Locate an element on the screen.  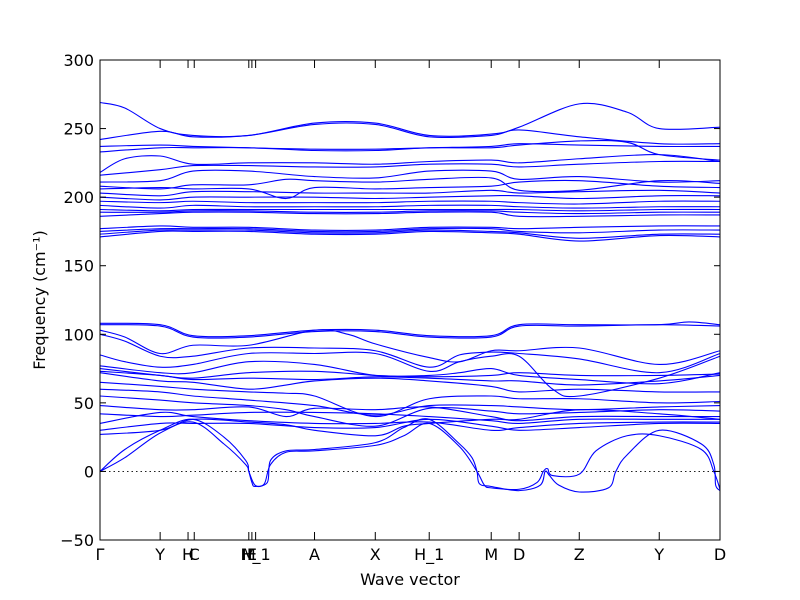
y-tick-label: −50 is located at coordinates (77, 540).